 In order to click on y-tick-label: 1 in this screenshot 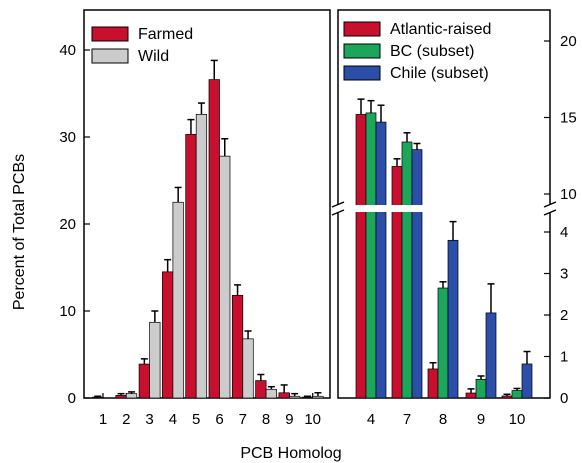, I will do `click(564, 357)`.